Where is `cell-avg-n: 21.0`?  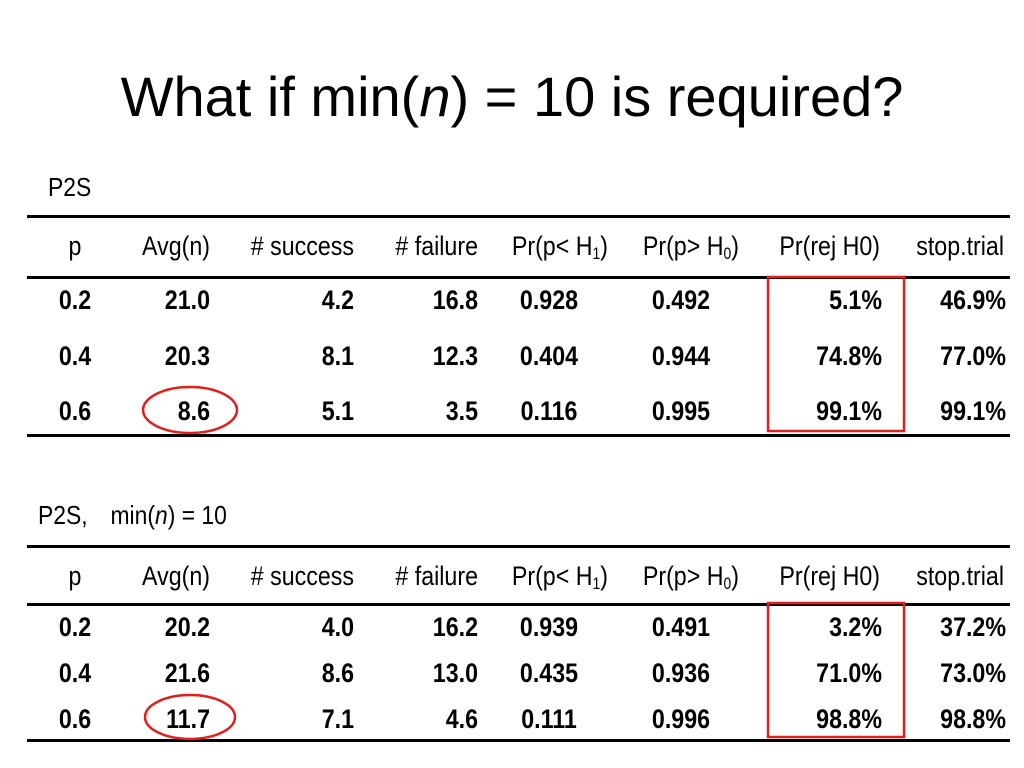 cell-avg-n: 21.0 is located at coordinates (187, 300).